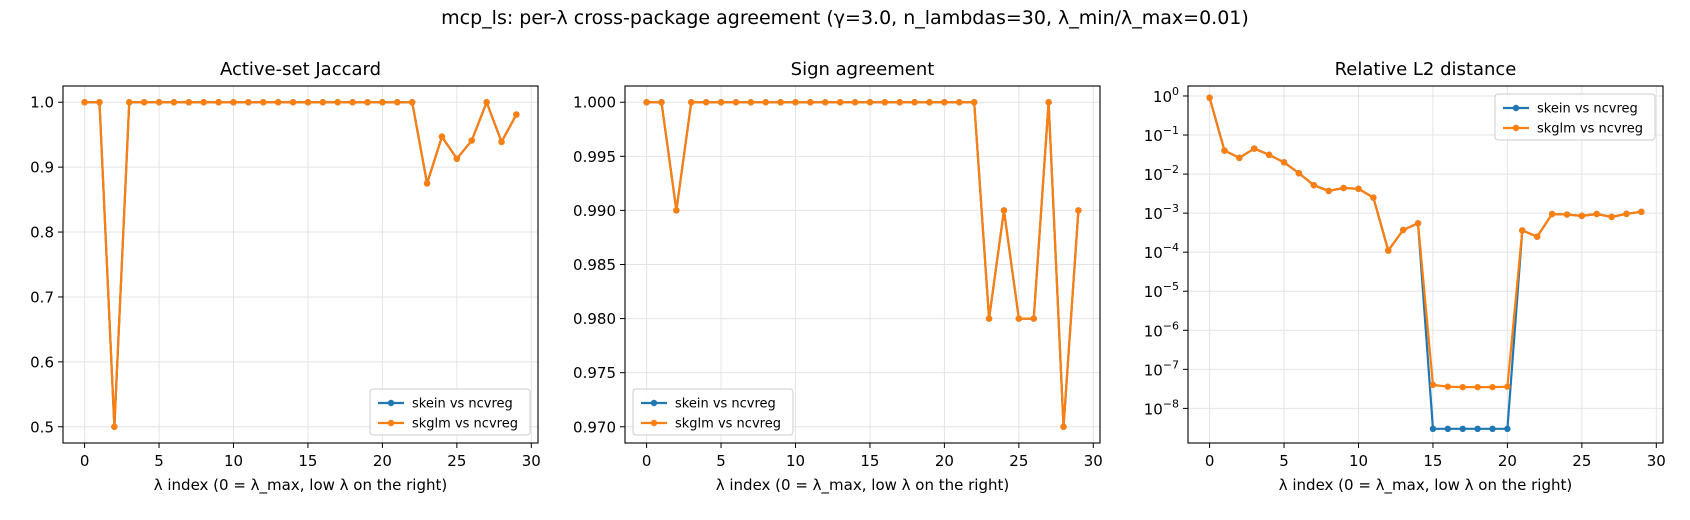 The image size is (1690, 520). What do you see at coordinates (42, 297) in the screenshot?
I see `y-tick-label: 0.7` at bounding box center [42, 297].